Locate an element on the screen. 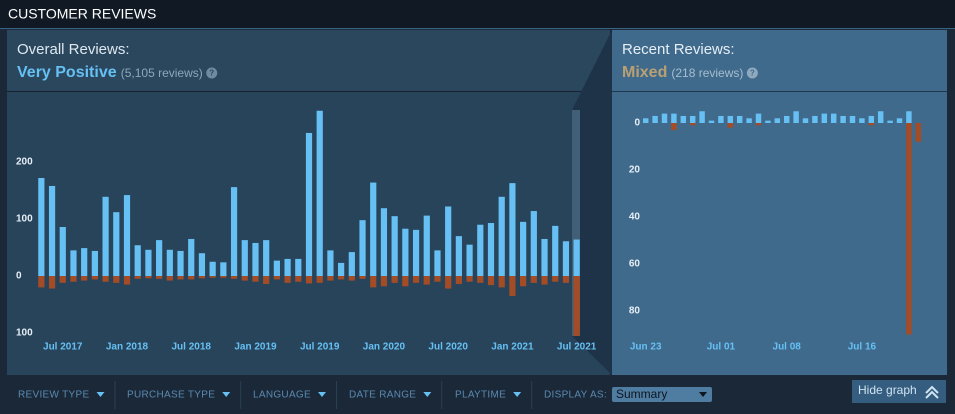 This screenshot has width=955, height=414. select-arrow is located at coordinates (703, 394).